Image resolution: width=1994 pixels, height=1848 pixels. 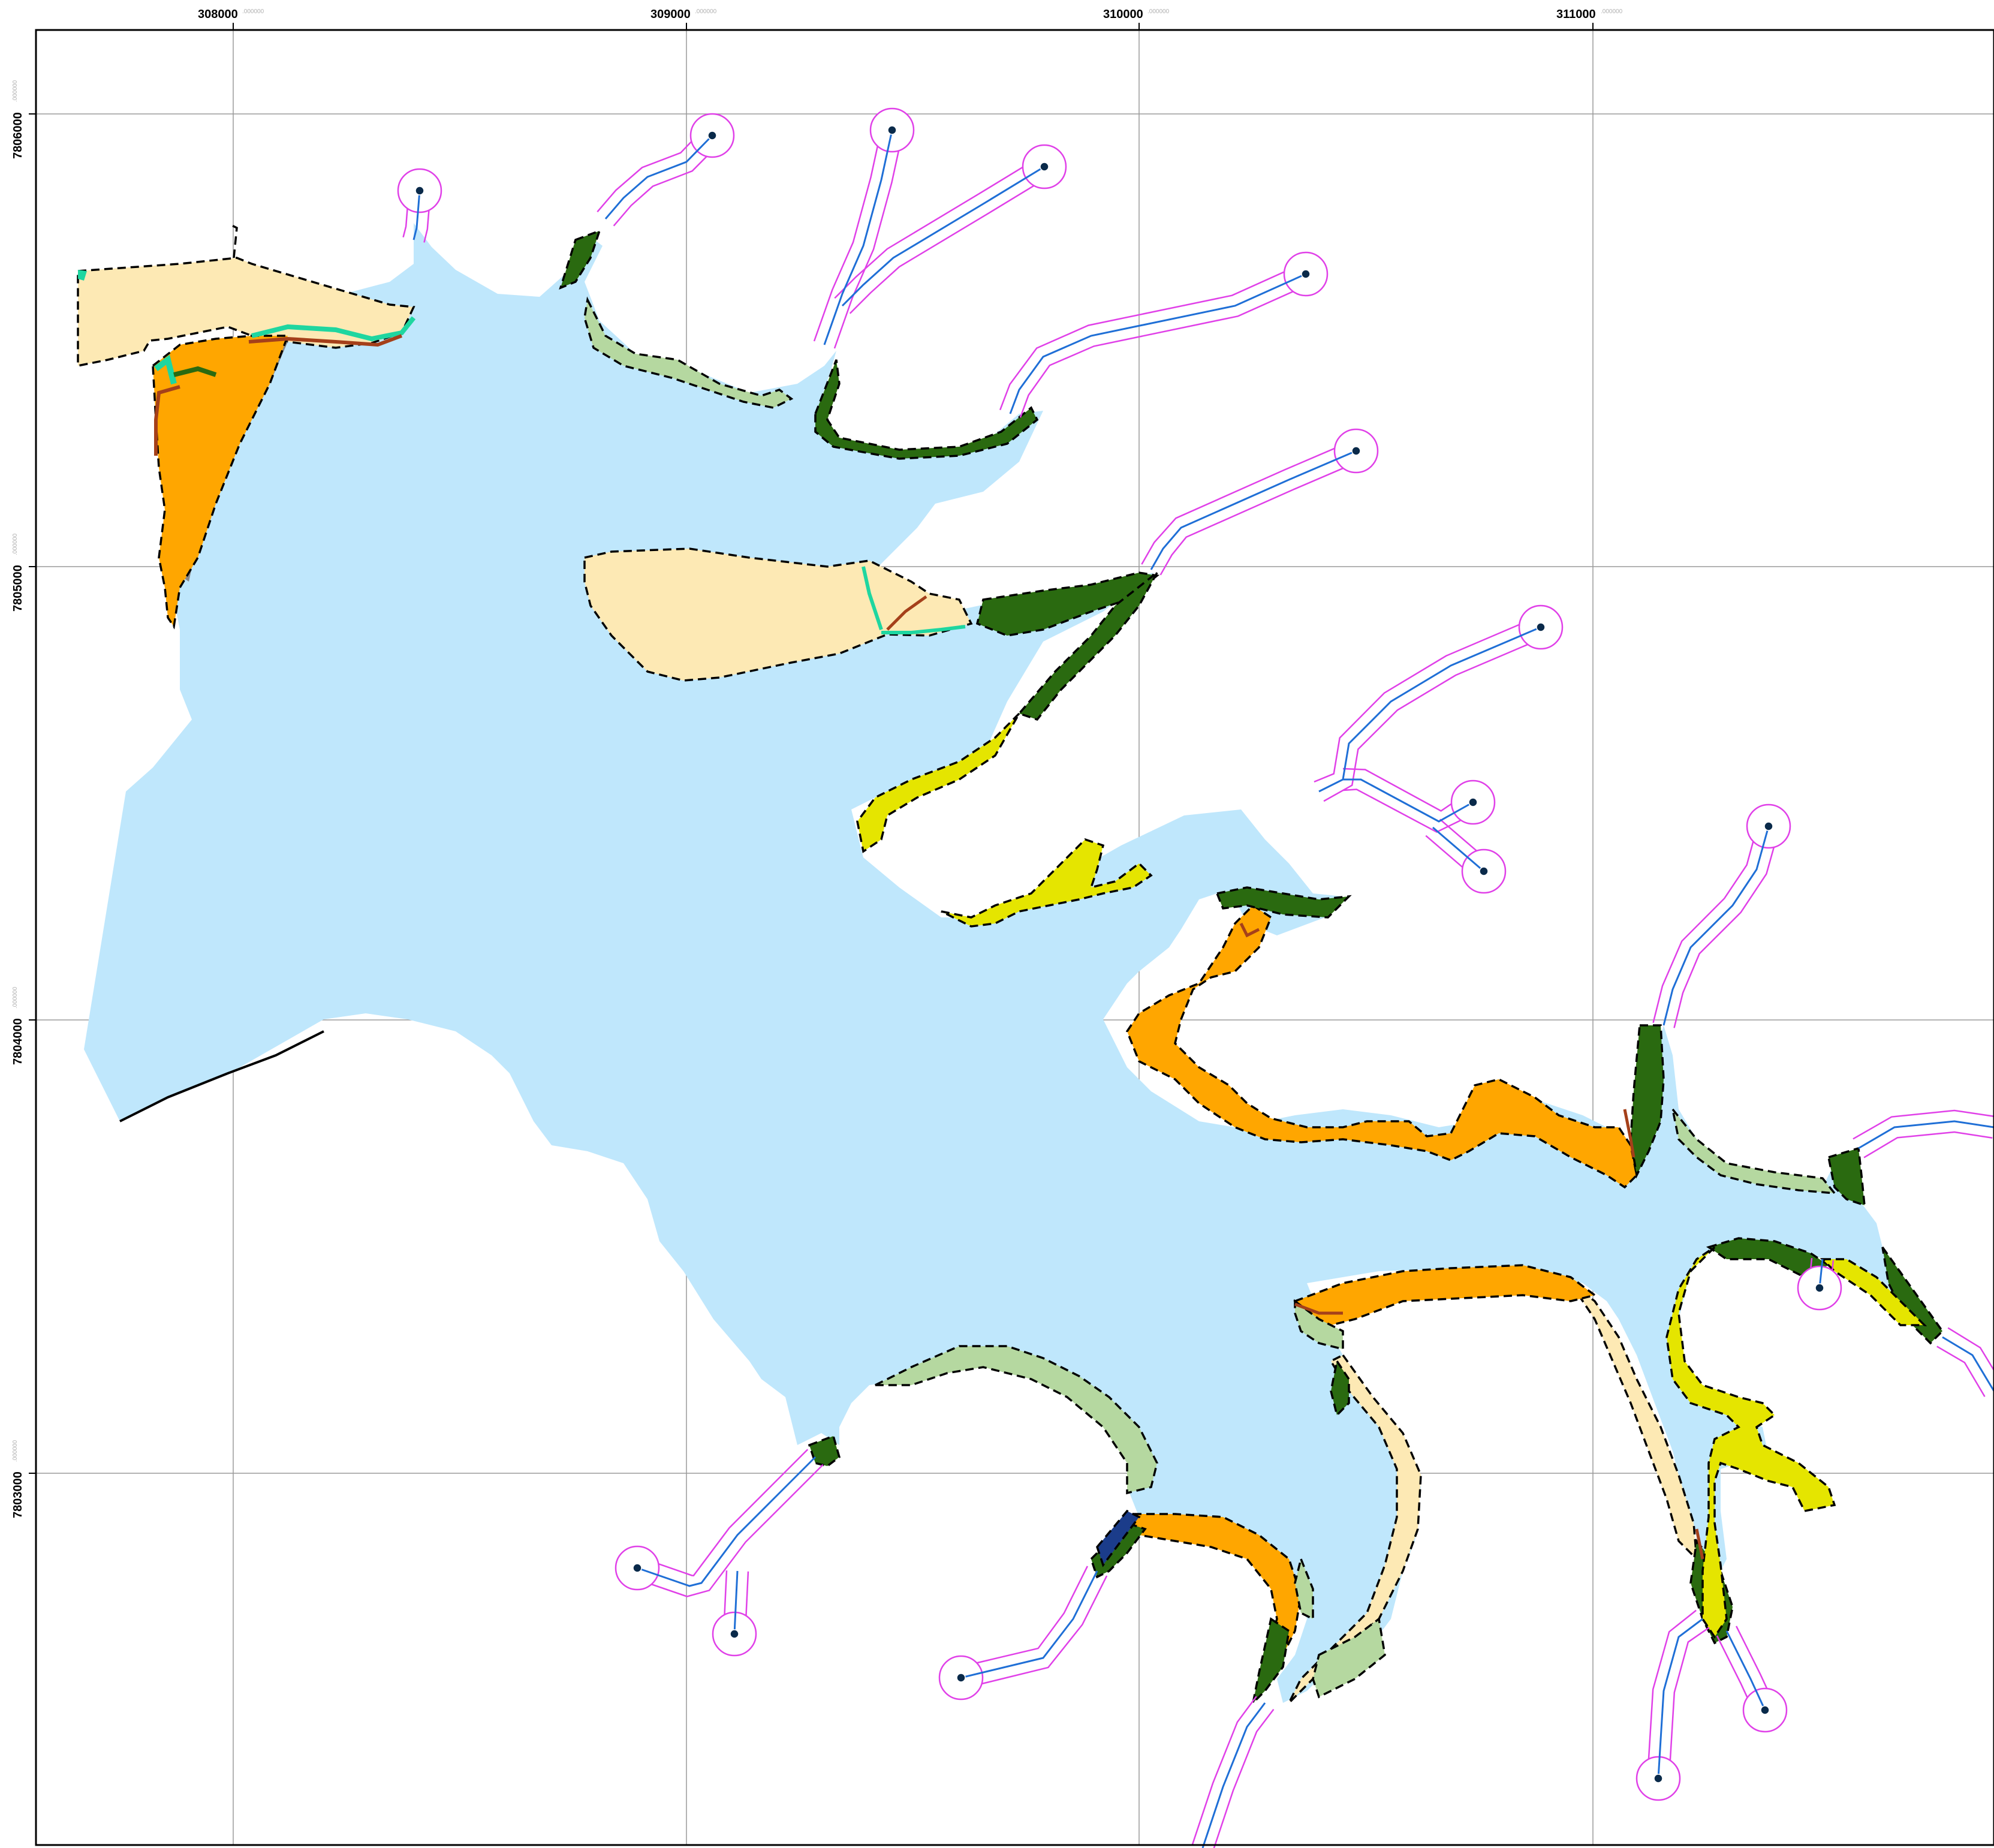 What do you see at coordinates (1750, 1443) in the screenshot?
I see `yellow-zone-east-arm` at bounding box center [1750, 1443].